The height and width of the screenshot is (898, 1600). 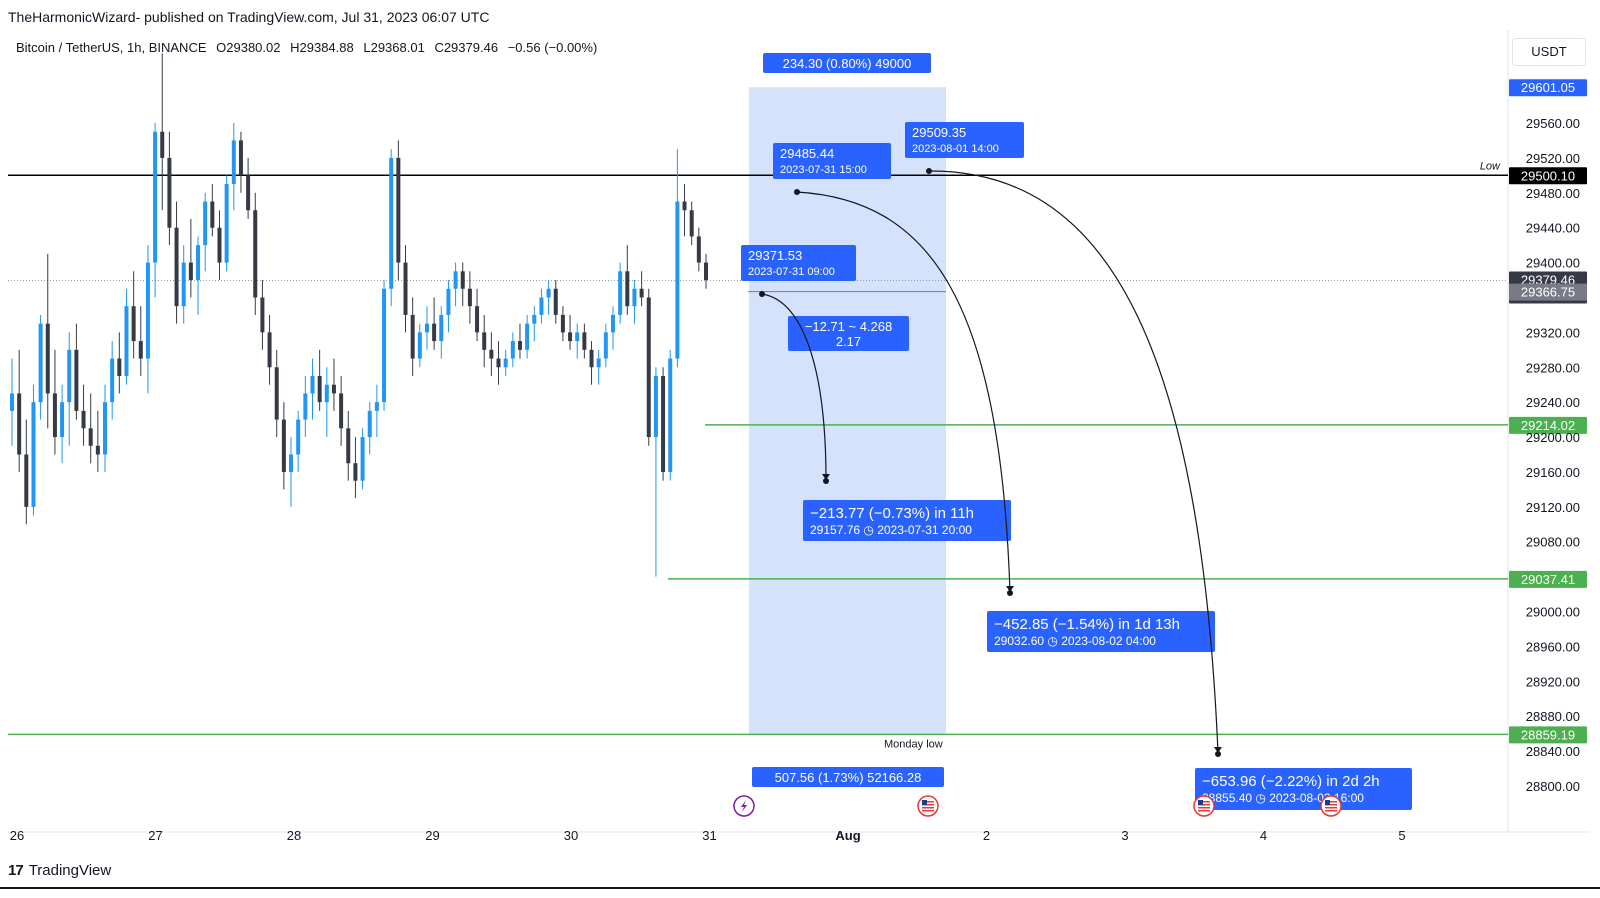 I want to click on lightning-event-icon, so click(x=744, y=806).